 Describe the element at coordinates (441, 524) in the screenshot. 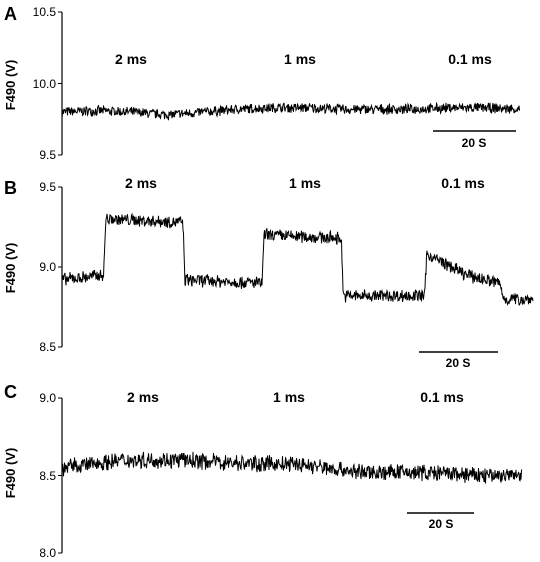

I see `panel-c-scale-label: 20 S` at that location.